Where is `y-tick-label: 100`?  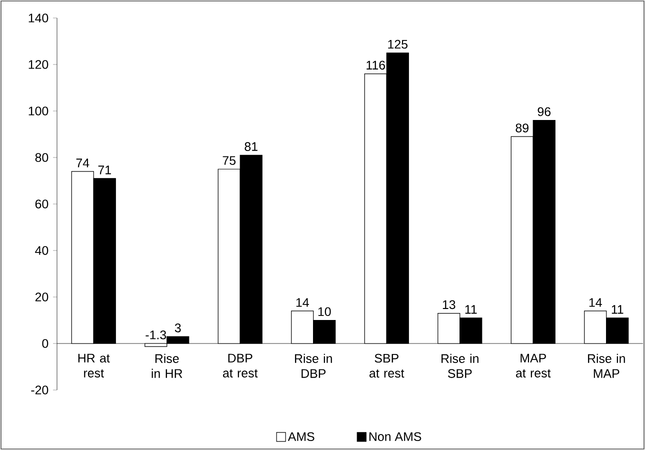 y-tick-label: 100 is located at coordinates (38, 111).